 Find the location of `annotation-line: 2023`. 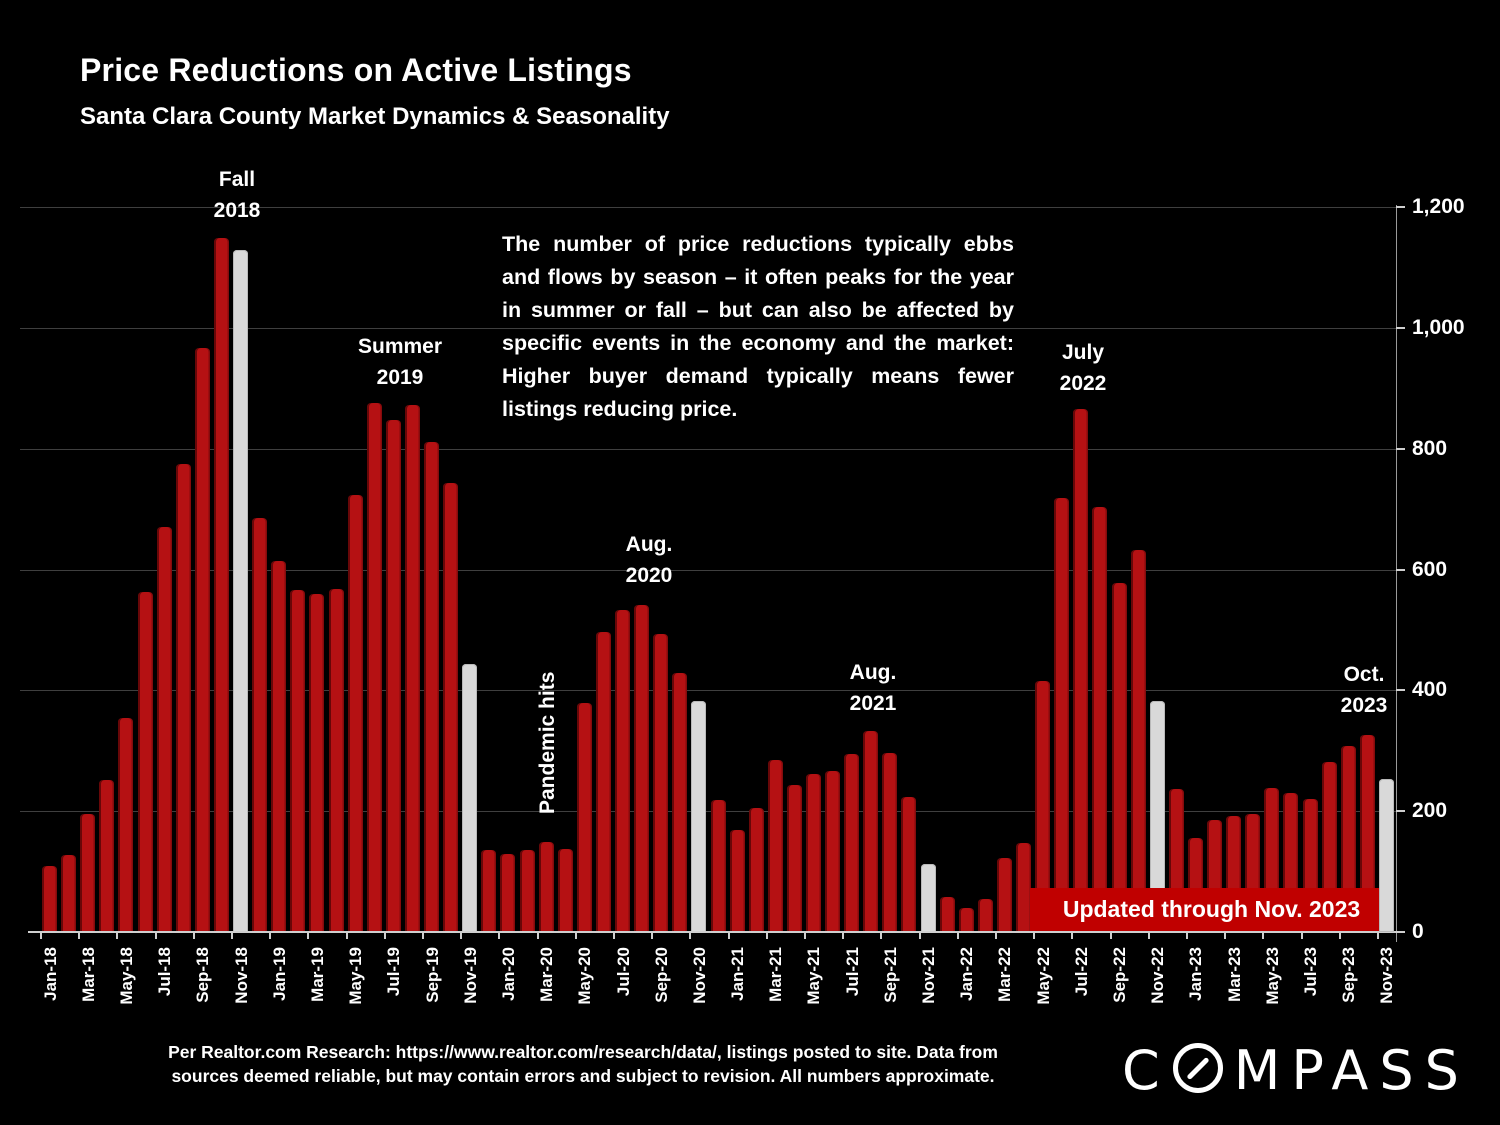

annotation-line: 2023 is located at coordinates (1364, 705).